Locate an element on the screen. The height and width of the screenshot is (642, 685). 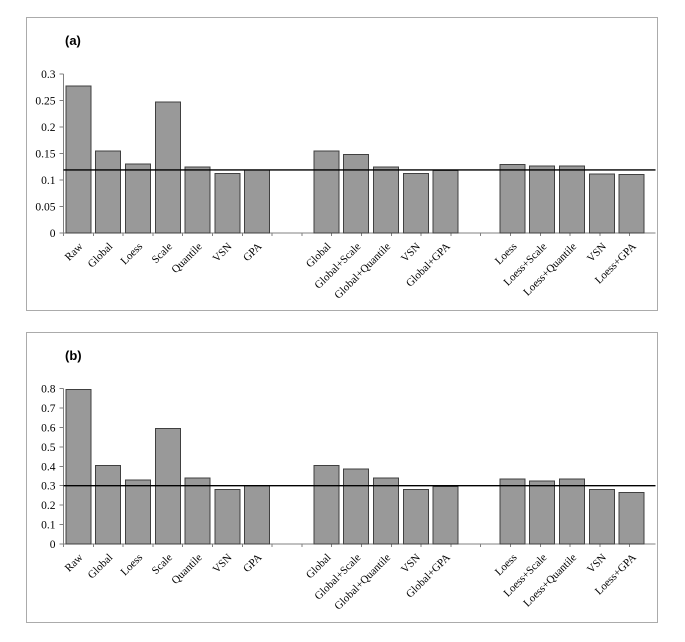
panel-label-a: (a) is located at coordinates (73, 40).